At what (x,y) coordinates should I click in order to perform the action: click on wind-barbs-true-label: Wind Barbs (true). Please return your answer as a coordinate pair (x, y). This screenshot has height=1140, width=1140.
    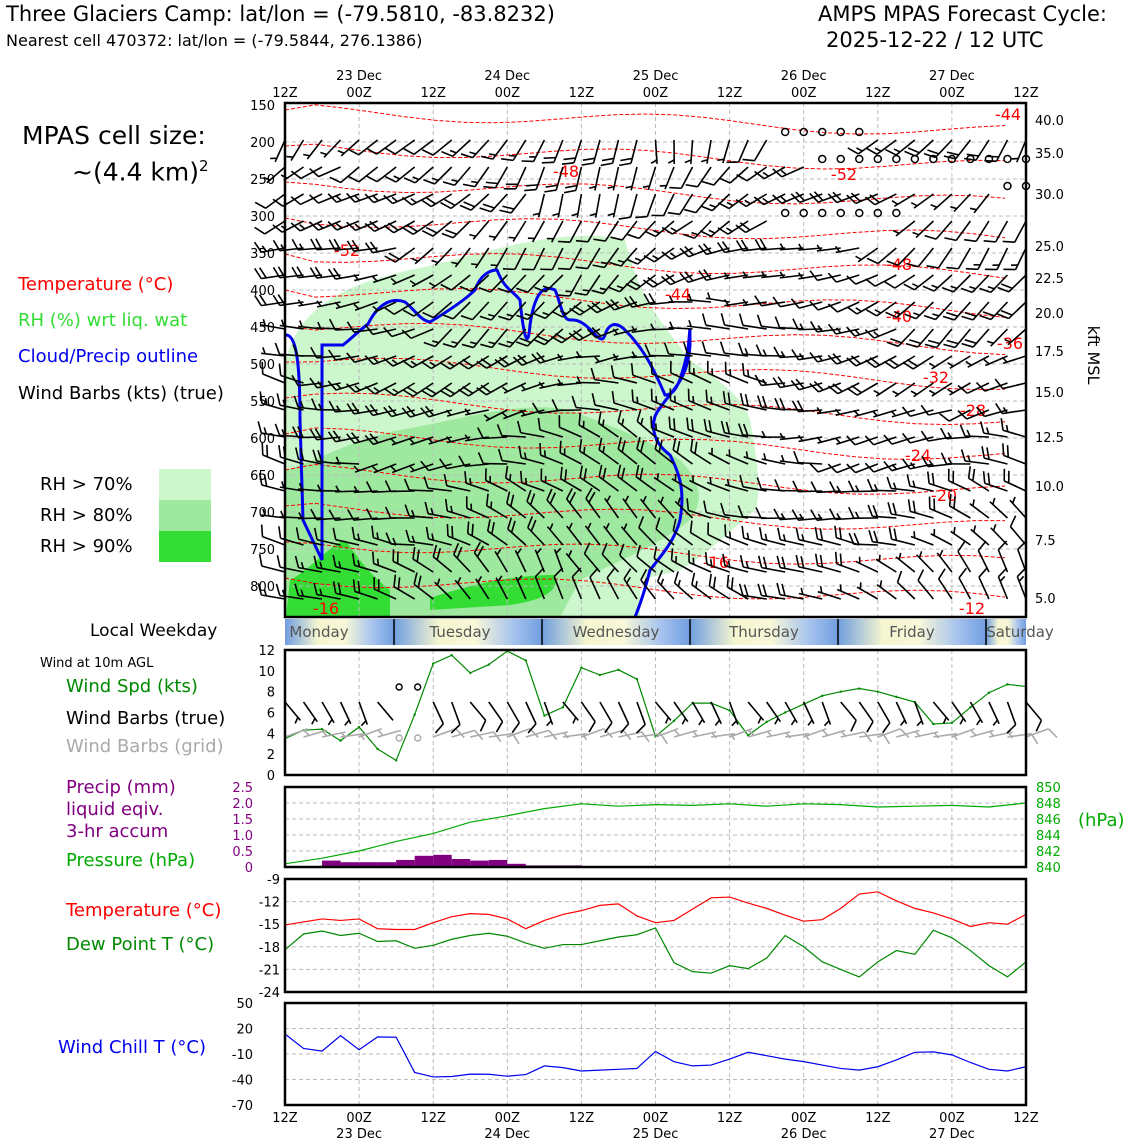
    Looking at the image, I should click on (146, 718).